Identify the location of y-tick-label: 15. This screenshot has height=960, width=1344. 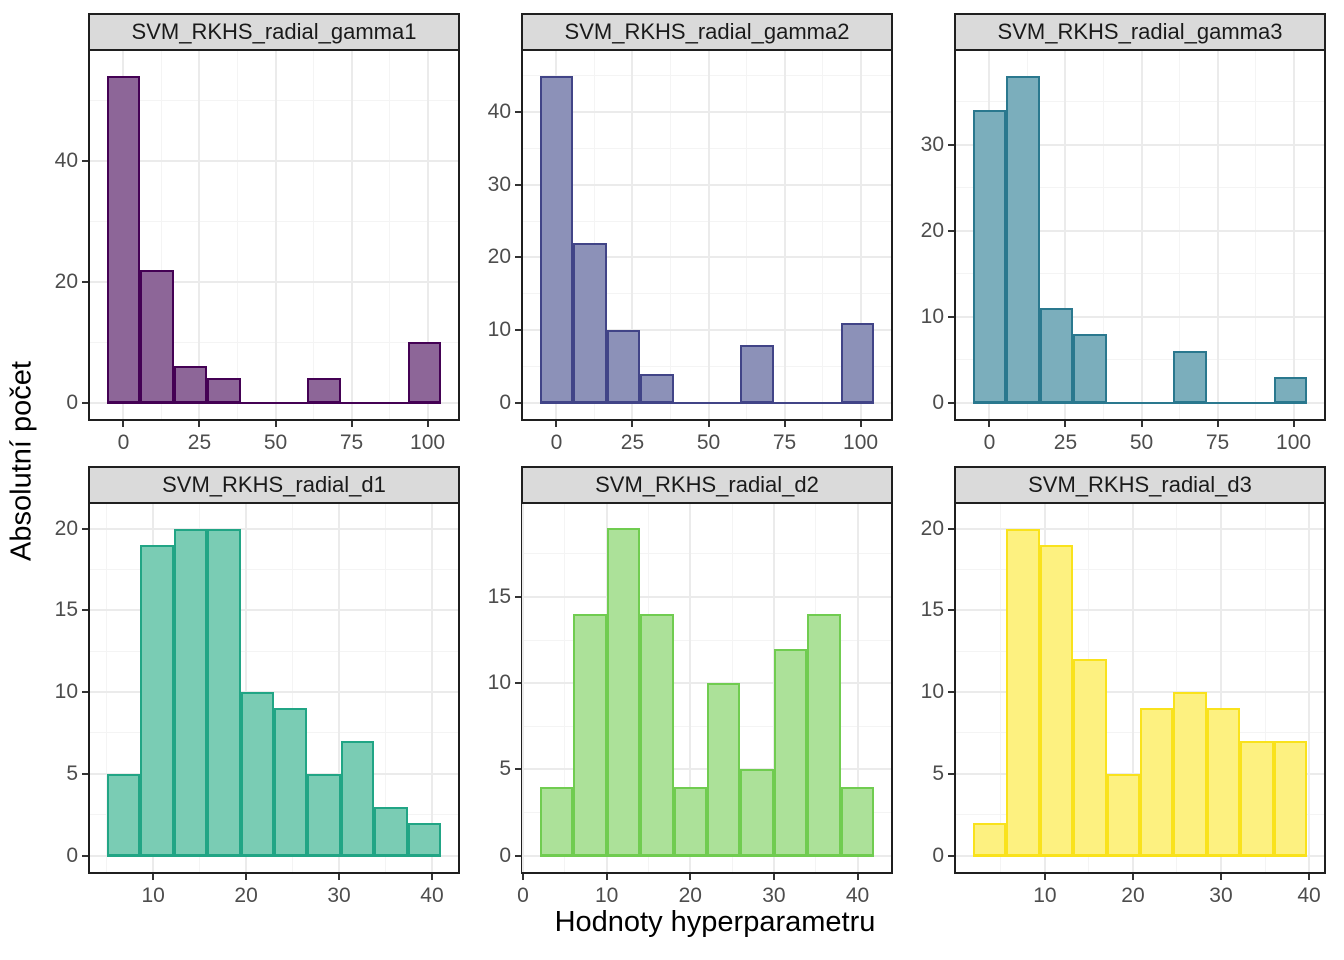
(499, 597).